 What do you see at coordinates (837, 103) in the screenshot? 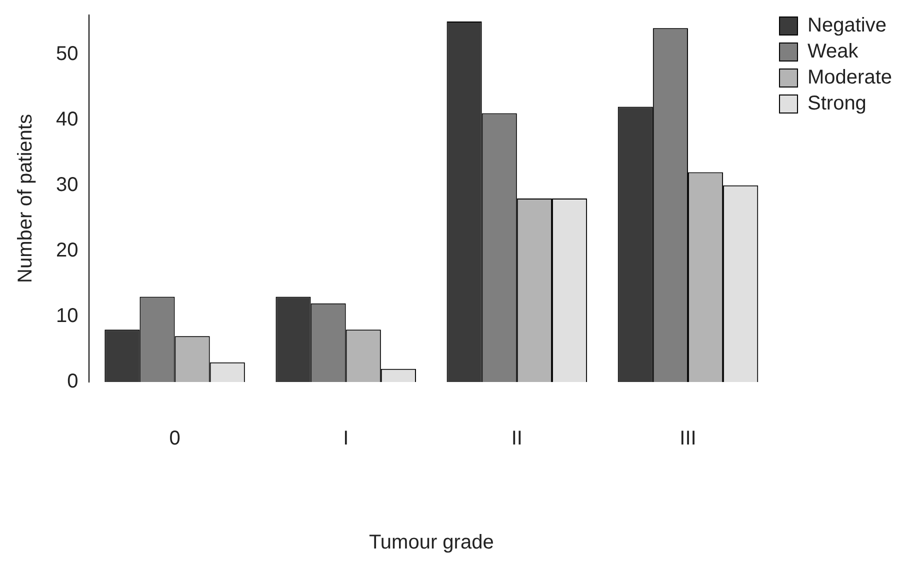
I see `legend-label: Strong` at bounding box center [837, 103].